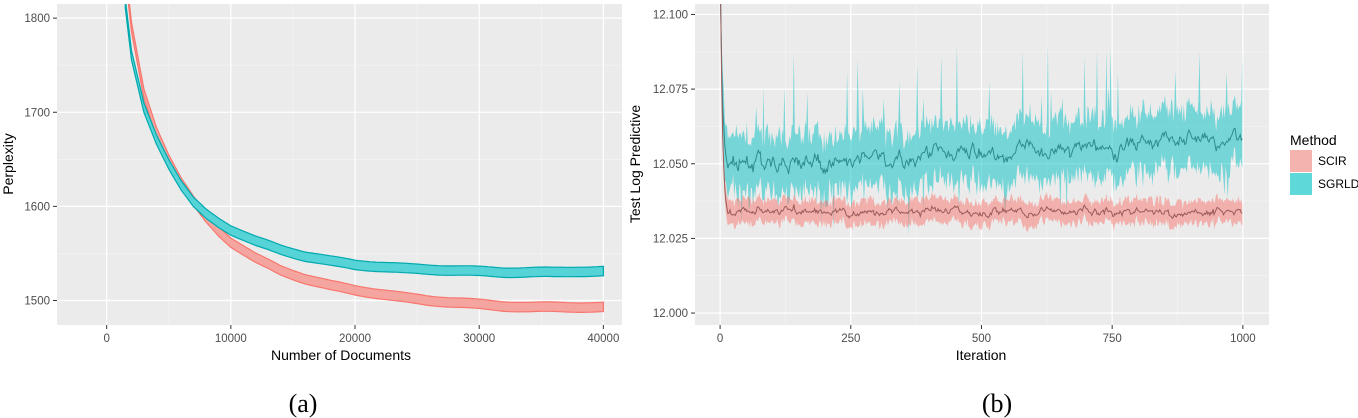 The image size is (1358, 418). Describe the element at coordinates (1338, 184) in the screenshot. I see `legend-label-sgrld: SGRLD` at that location.